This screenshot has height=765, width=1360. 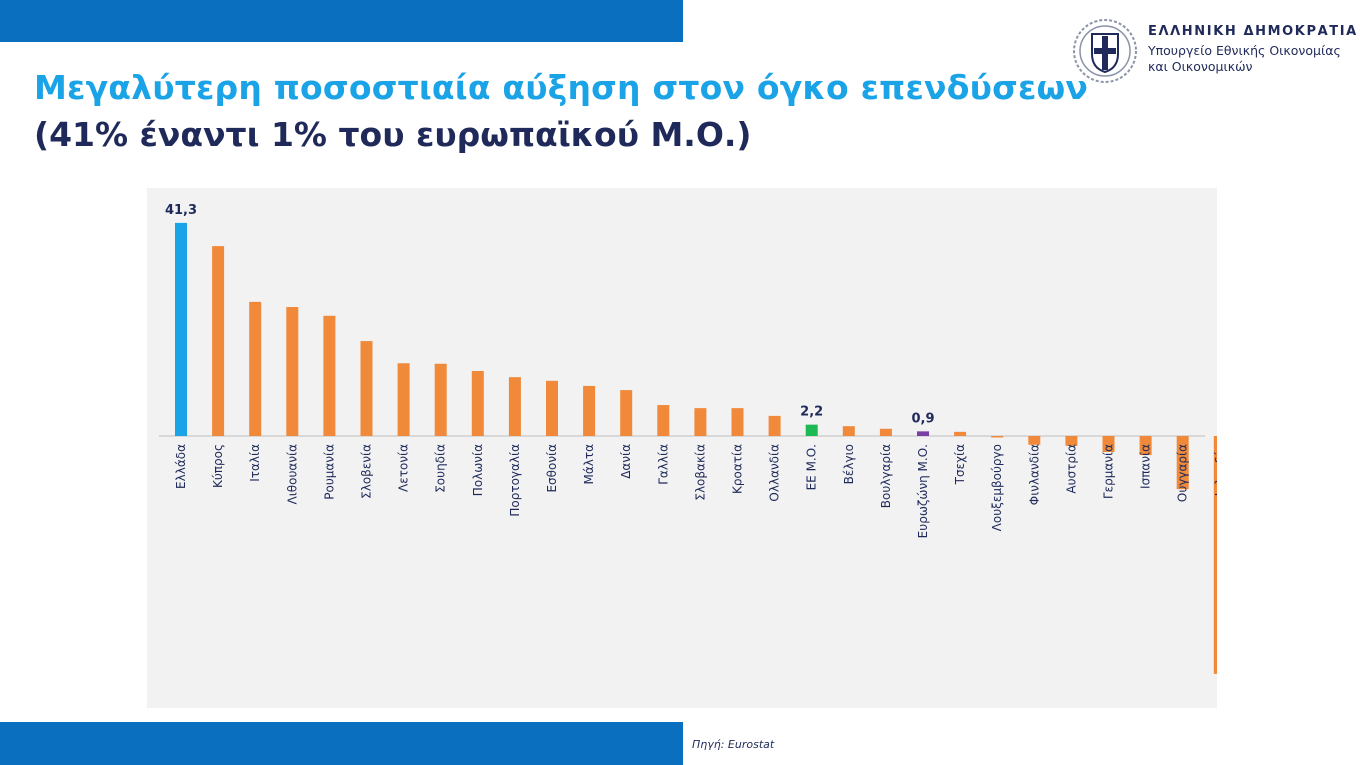 What do you see at coordinates (181, 210) in the screenshot?
I see `data-label: 41,3` at bounding box center [181, 210].